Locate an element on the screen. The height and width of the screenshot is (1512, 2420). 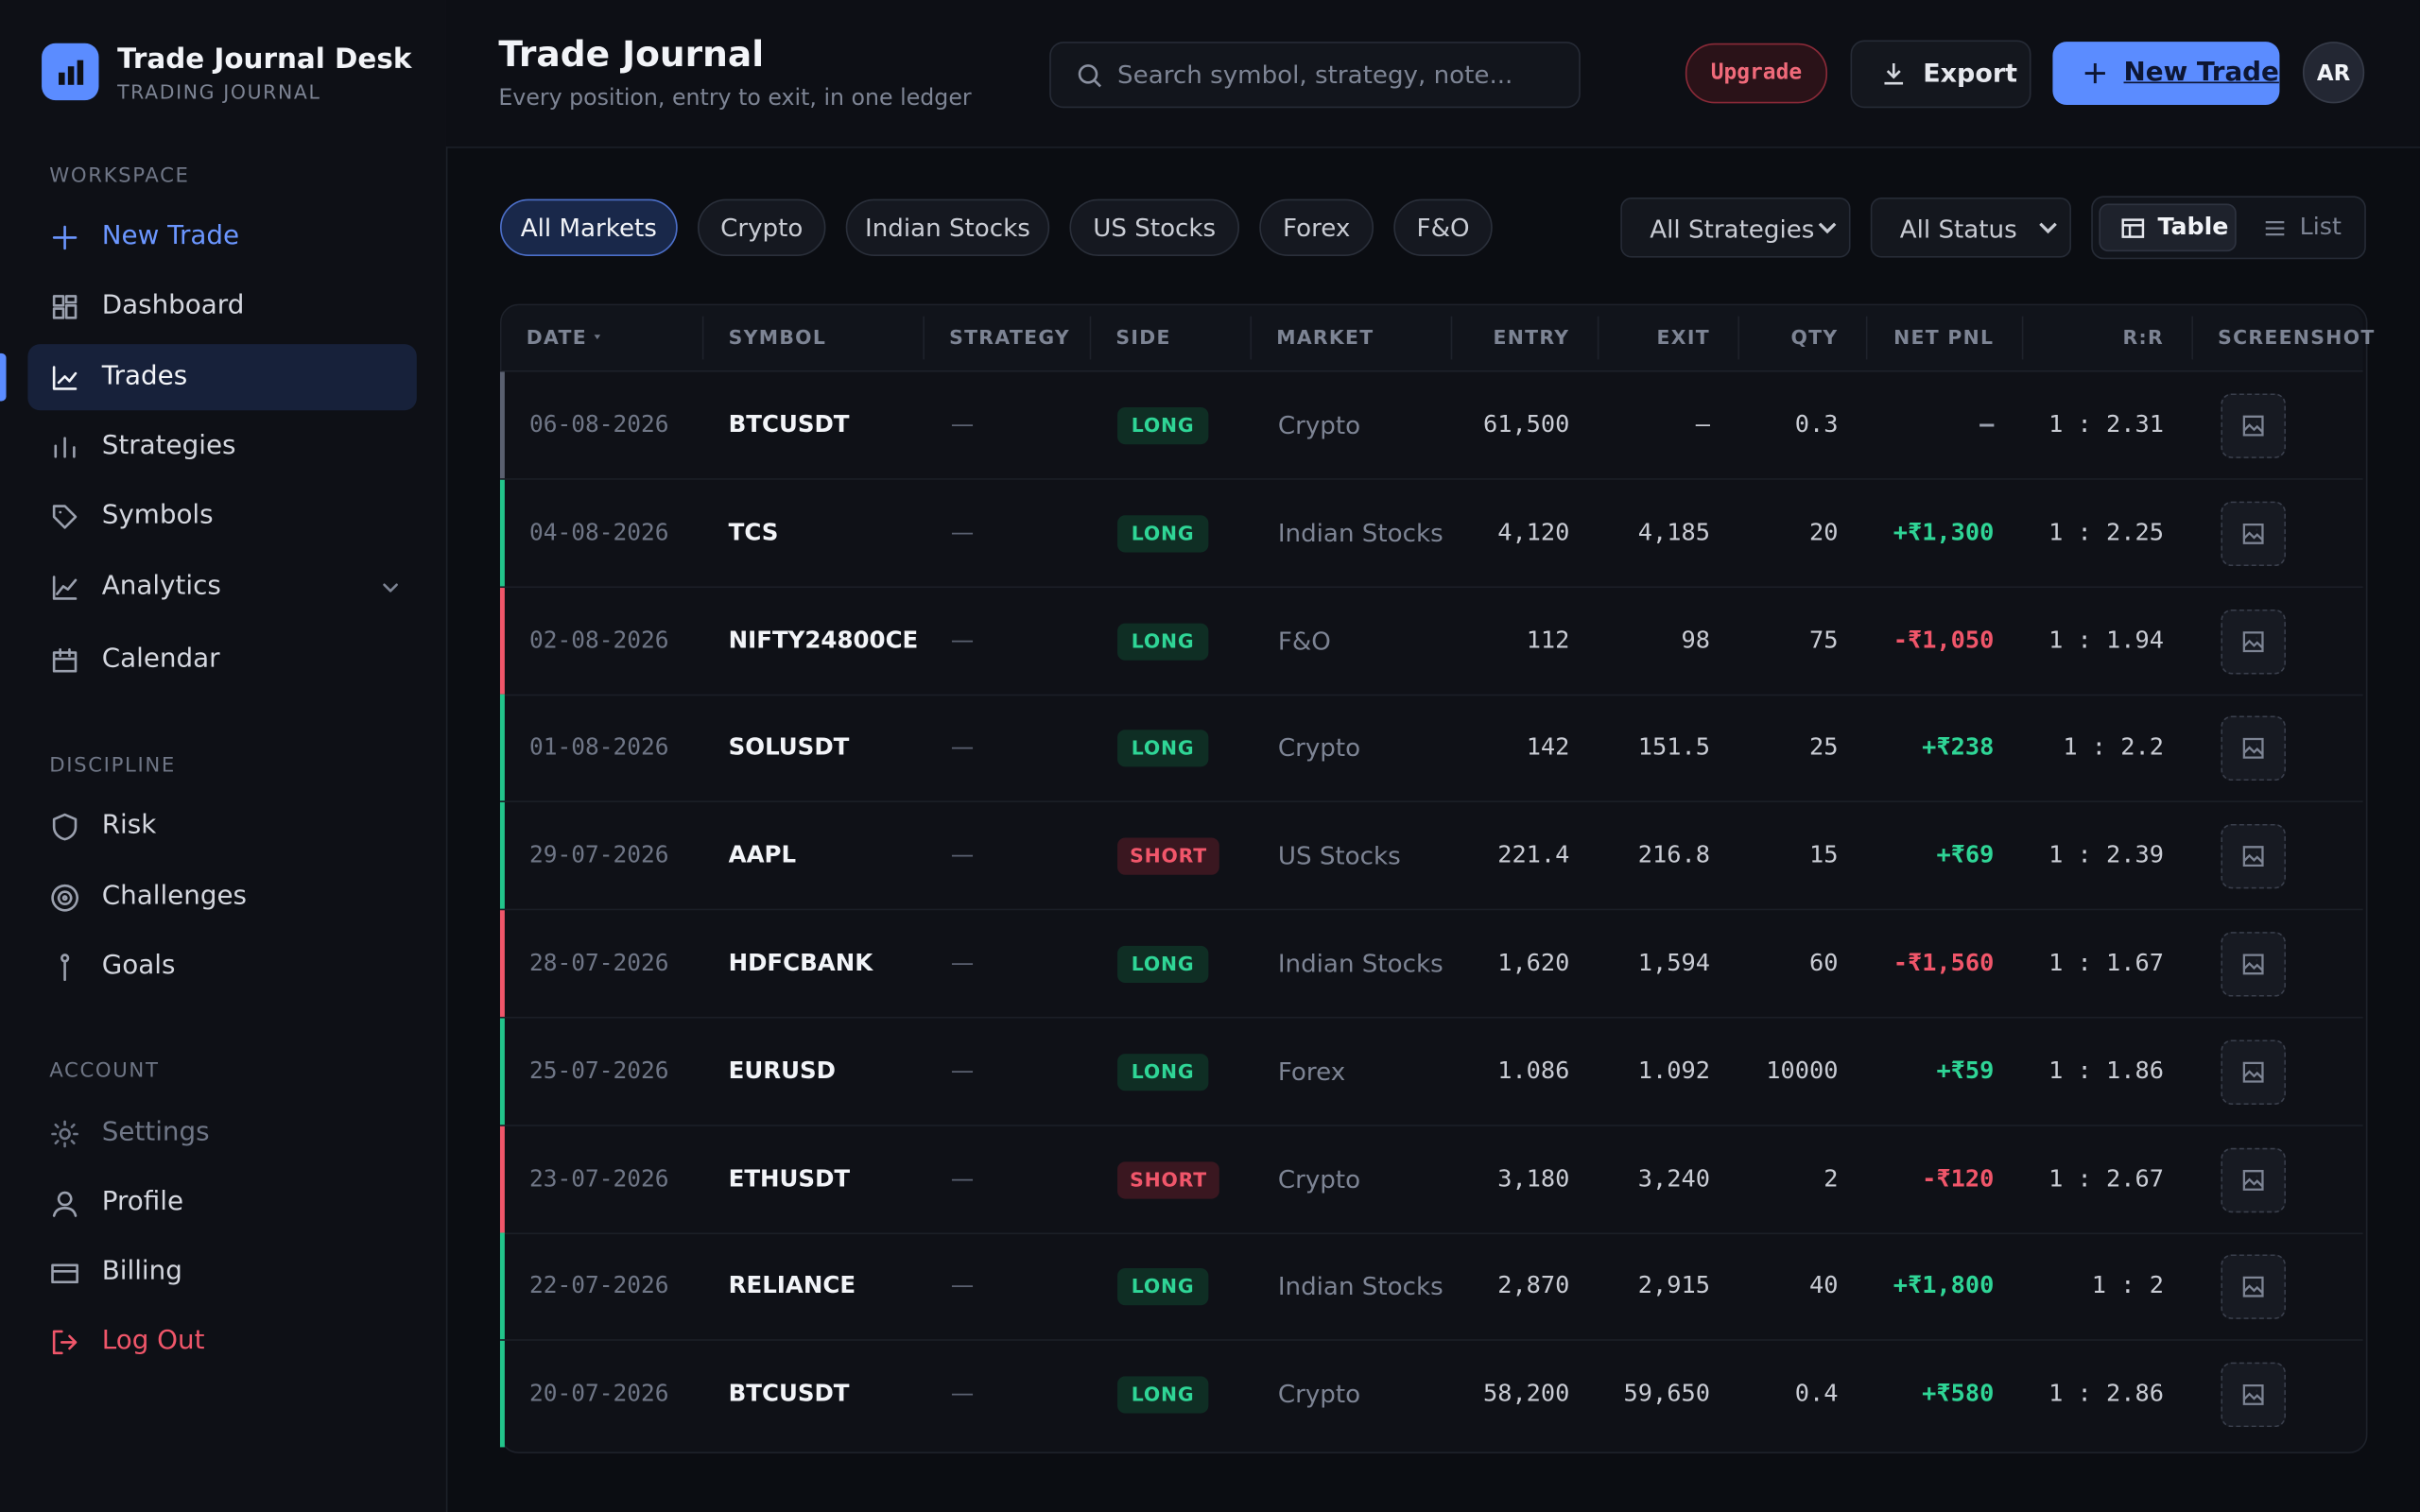
trade-exit: 1.092 is located at coordinates (1673, 1071).